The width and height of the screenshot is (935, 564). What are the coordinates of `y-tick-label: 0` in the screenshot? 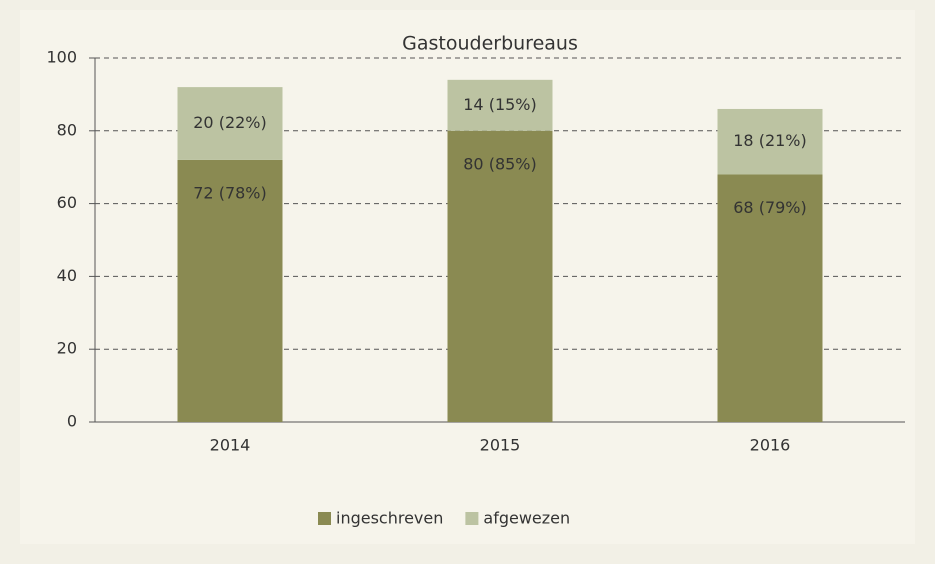 It's located at (72, 421).